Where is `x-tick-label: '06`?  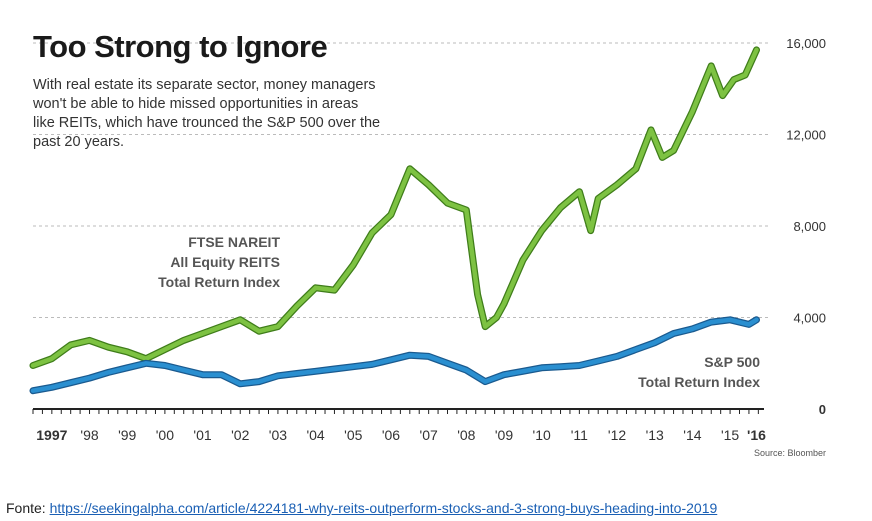 x-tick-label: '06 is located at coordinates (391, 435).